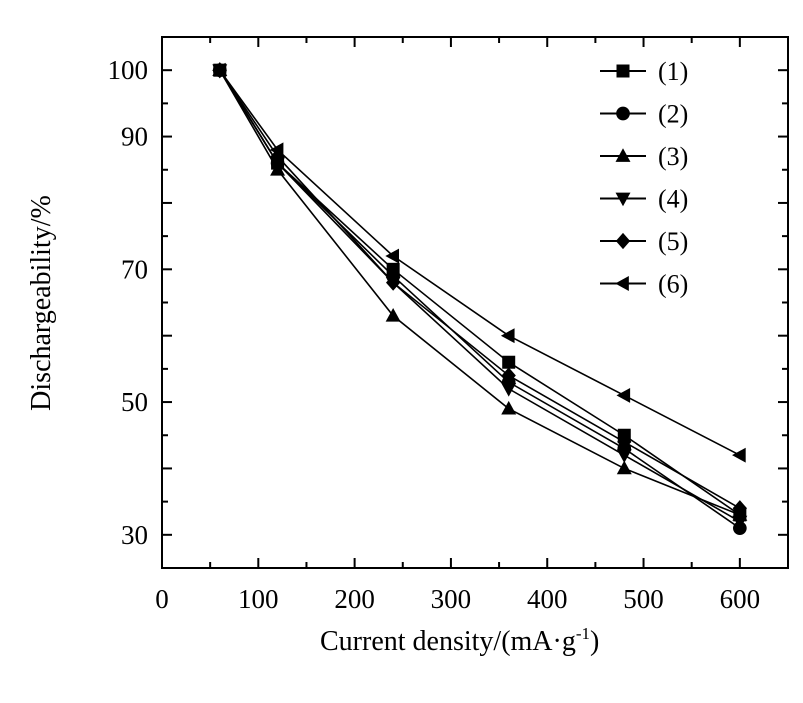  I want to click on y-tick-label: 70, so click(134, 269).